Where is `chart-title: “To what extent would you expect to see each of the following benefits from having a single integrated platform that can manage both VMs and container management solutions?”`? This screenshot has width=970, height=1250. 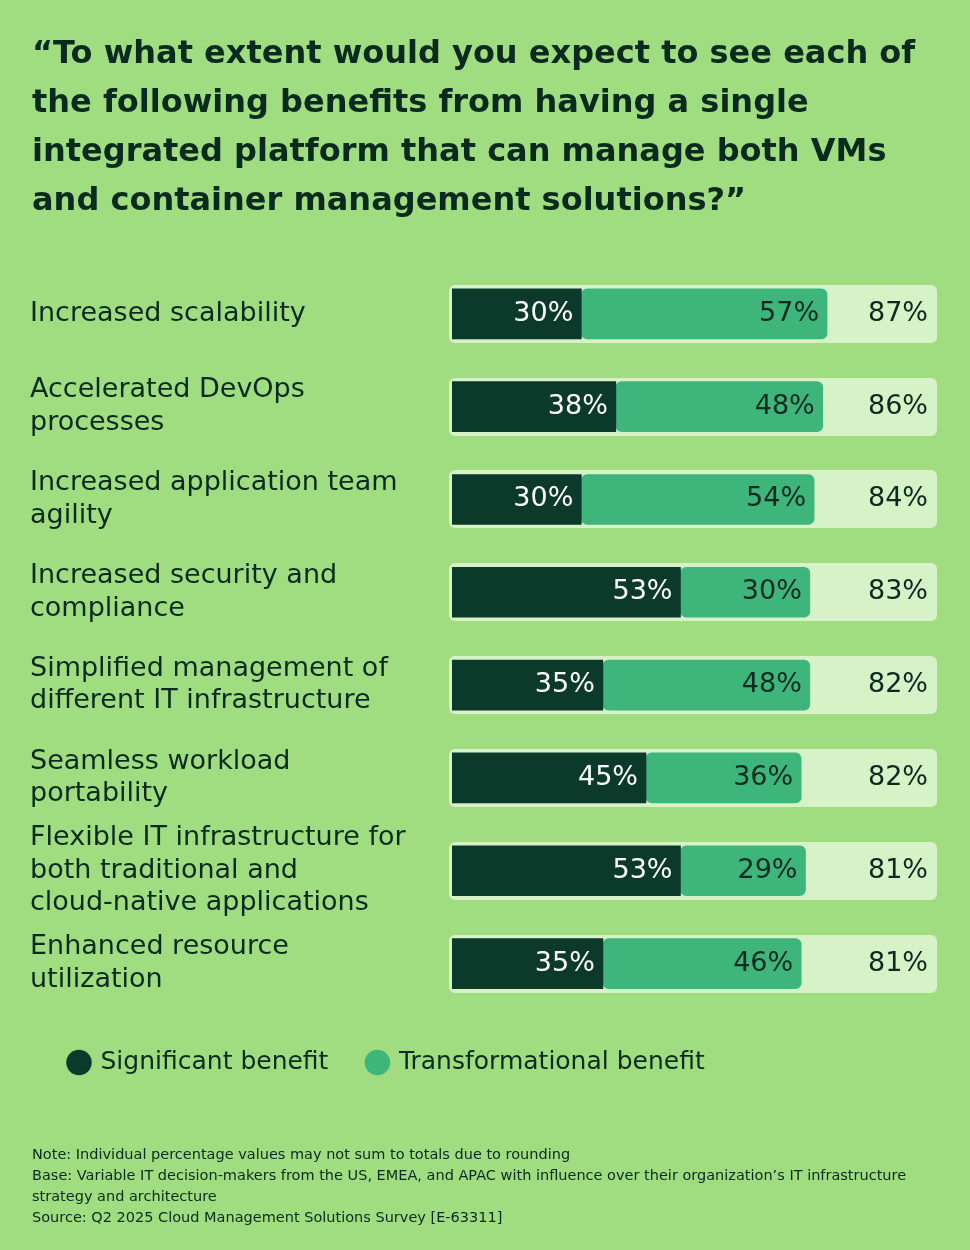
chart-title: “To what extent would you expect to see each of the following benefits from having a single integrated platform that can manage both VMs and container management solutions?” is located at coordinates (474, 126).